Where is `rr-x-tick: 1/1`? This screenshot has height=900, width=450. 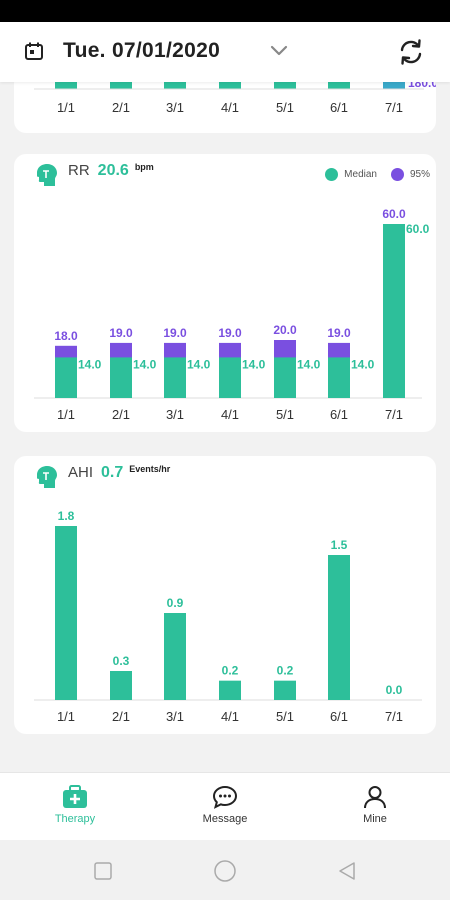
rr-x-tick: 1/1 is located at coordinates (66, 414).